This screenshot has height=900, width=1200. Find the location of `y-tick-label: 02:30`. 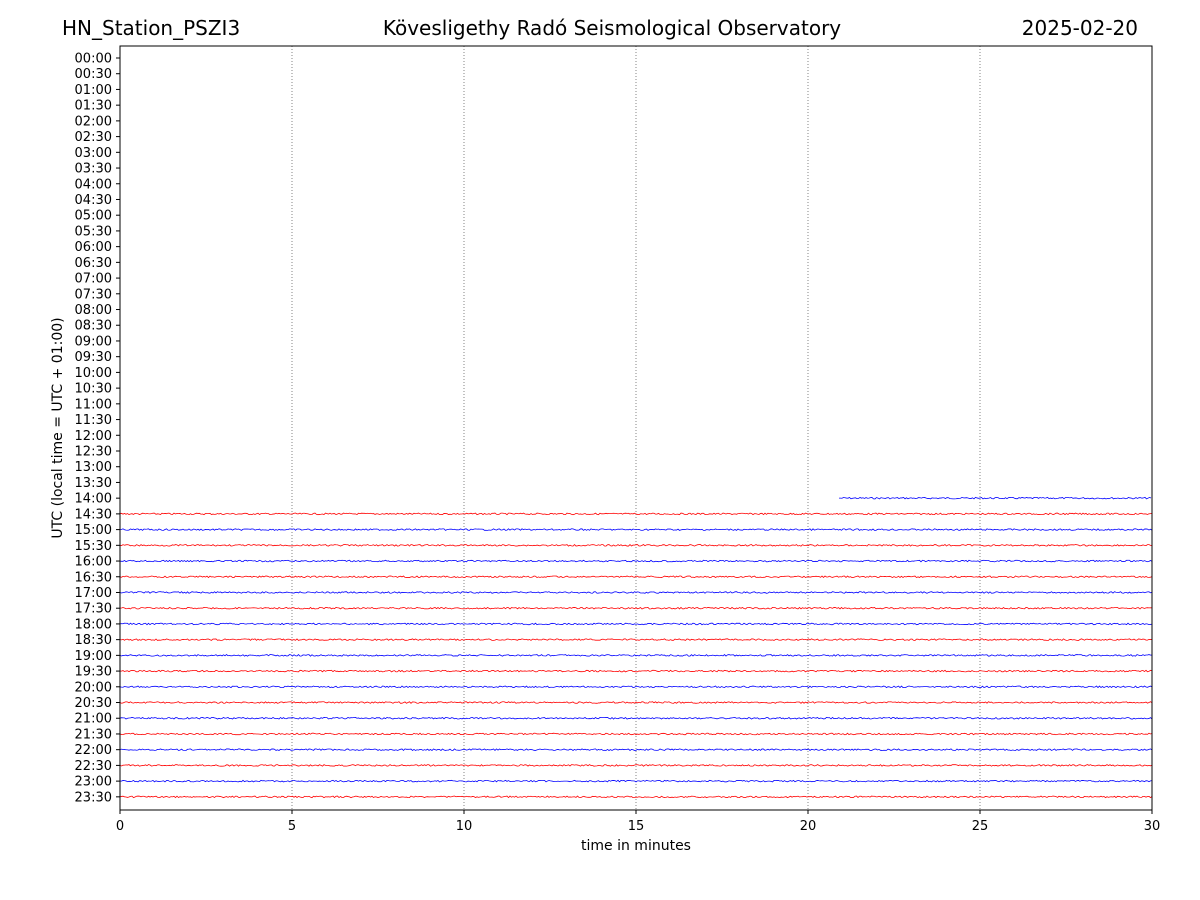

y-tick-label: 02:30 is located at coordinates (93, 137).